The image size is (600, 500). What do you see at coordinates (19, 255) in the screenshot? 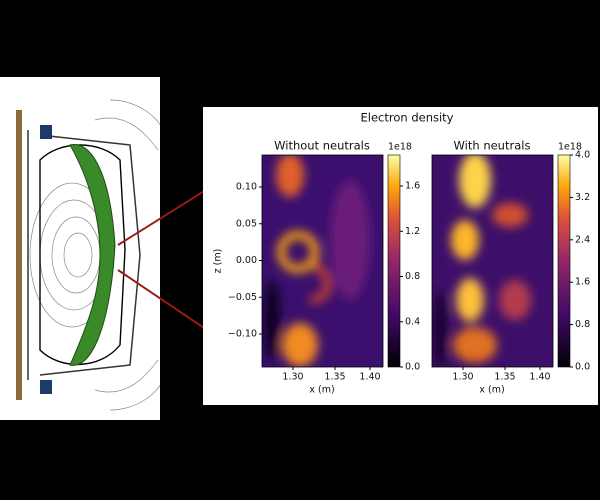
I see `central-column` at bounding box center [19, 255].